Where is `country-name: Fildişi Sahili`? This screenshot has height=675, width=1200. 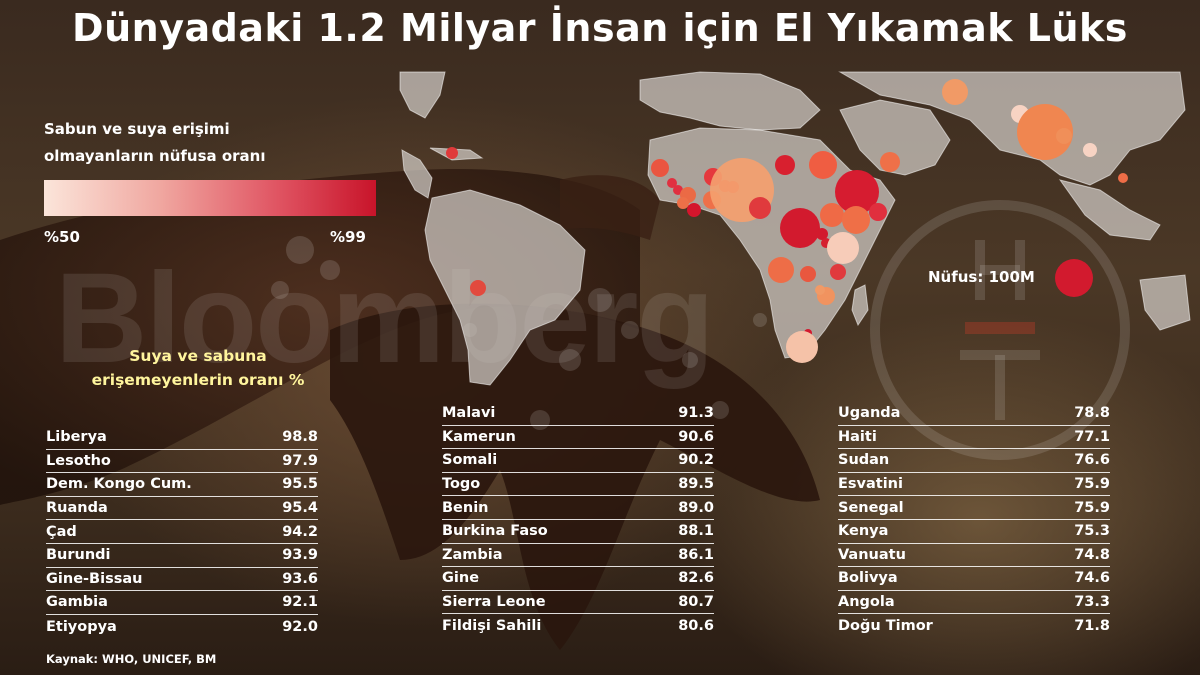 country-name: Fildişi Sahili is located at coordinates (492, 626).